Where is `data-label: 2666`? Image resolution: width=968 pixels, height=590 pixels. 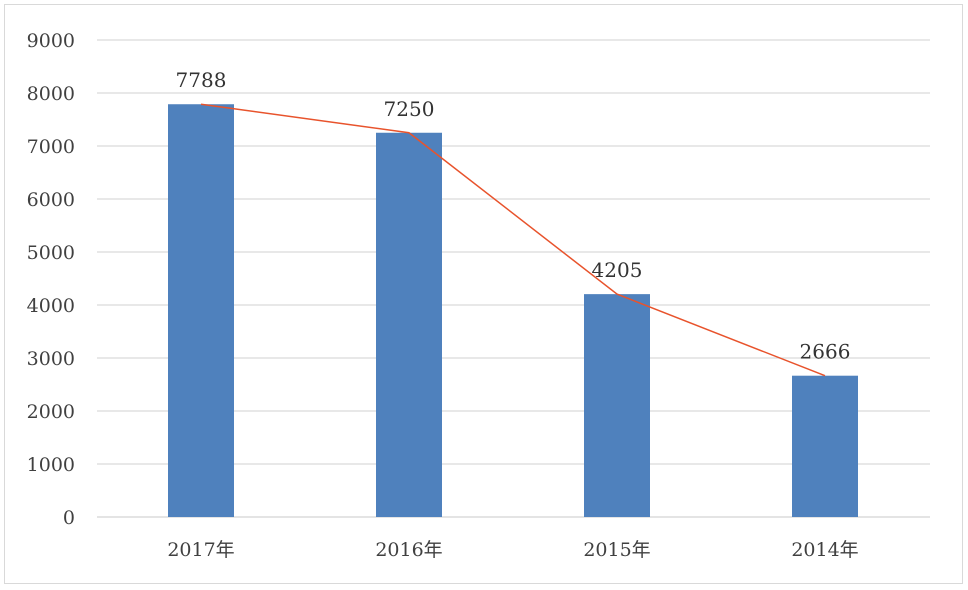 data-label: 2666 is located at coordinates (825, 352).